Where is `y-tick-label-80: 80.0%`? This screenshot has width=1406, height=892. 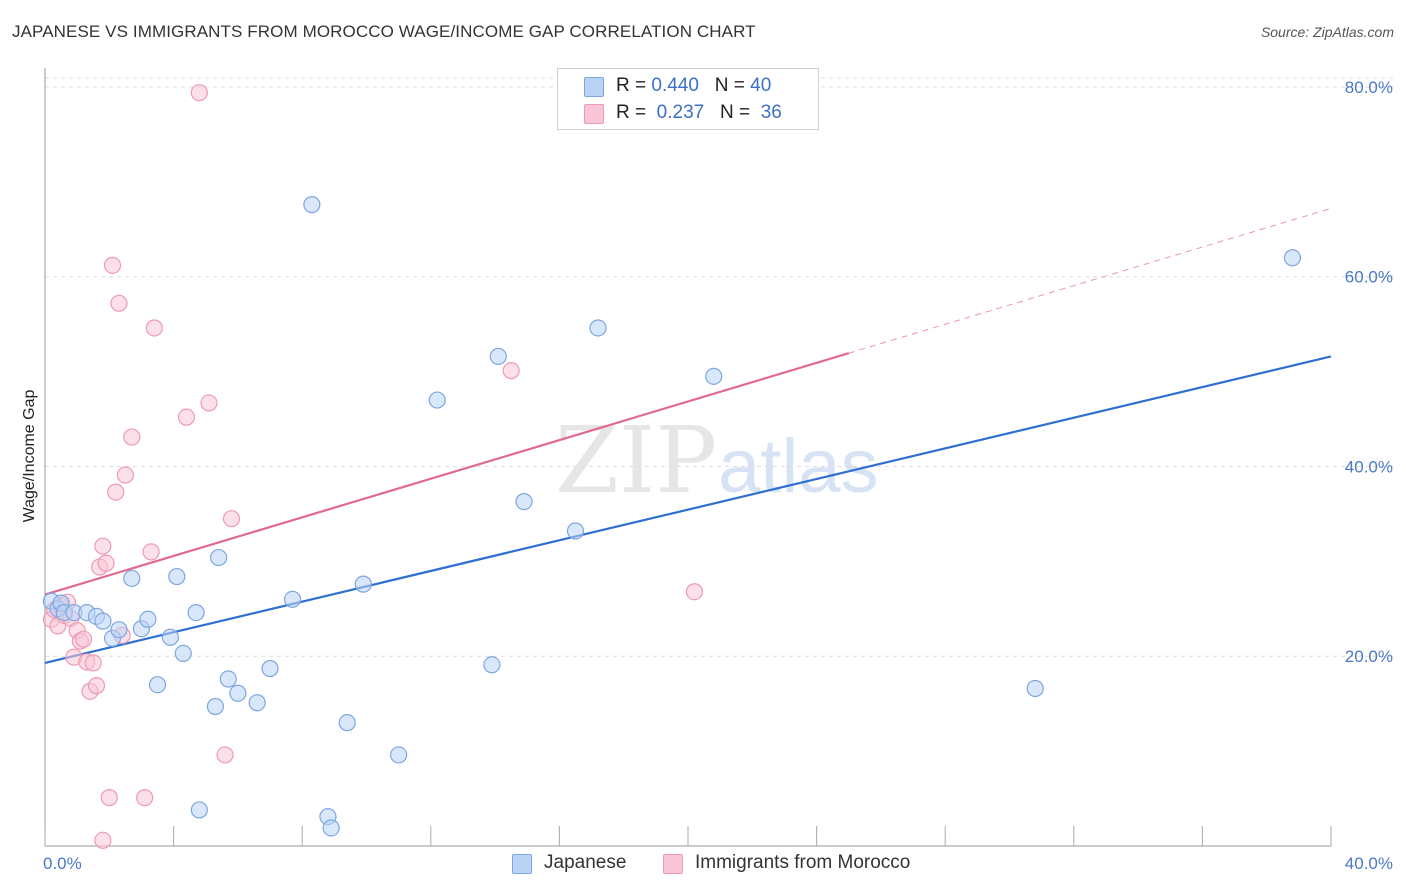 y-tick-label-80: 80.0% is located at coordinates (1369, 87).